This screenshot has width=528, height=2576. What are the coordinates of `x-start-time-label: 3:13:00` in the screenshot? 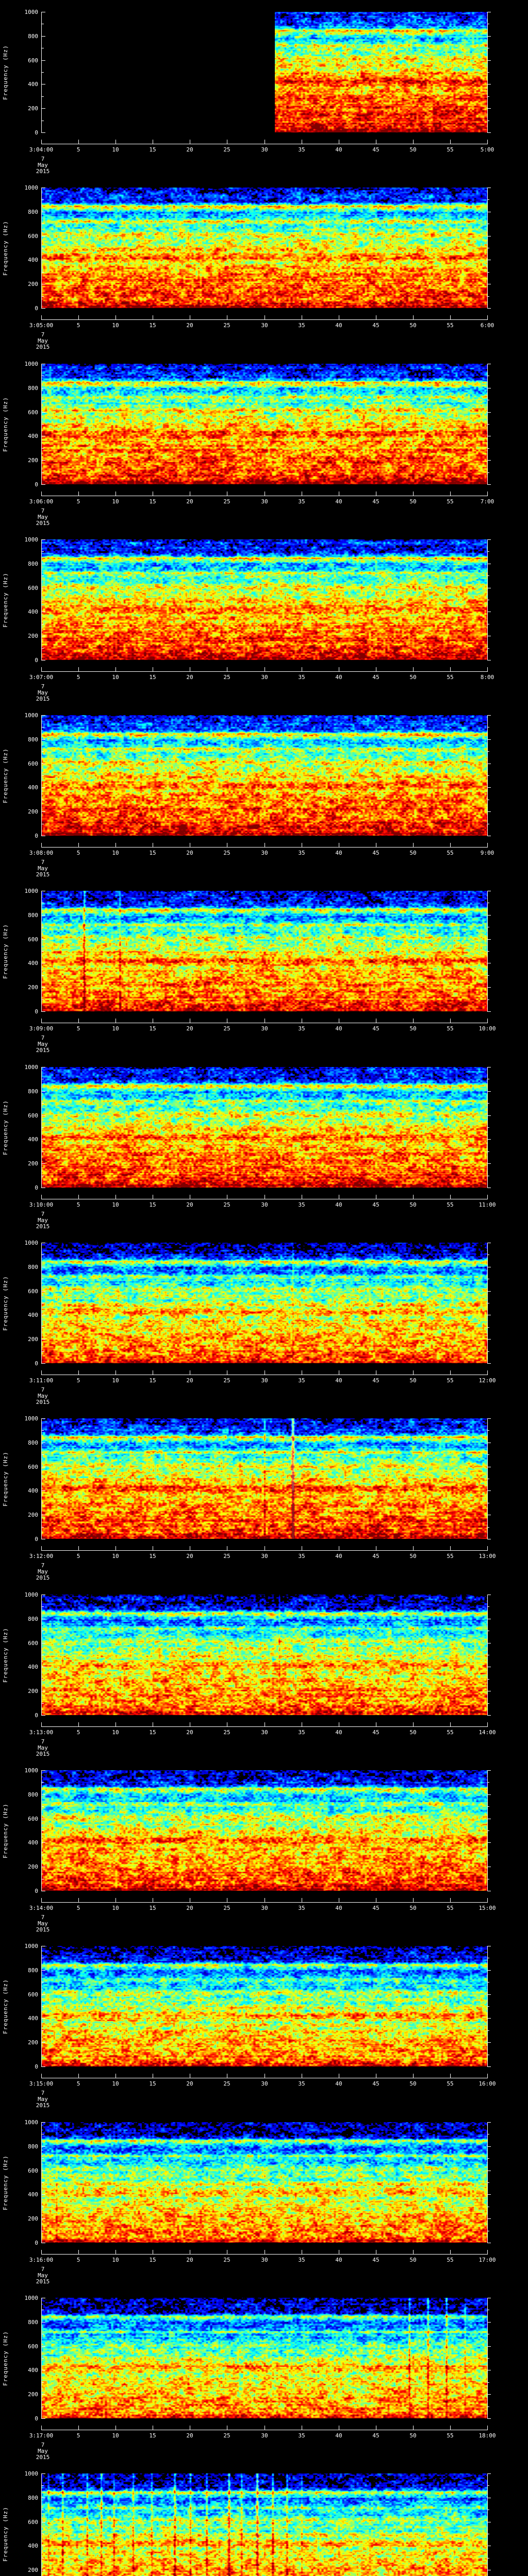 It's located at (41, 1732).